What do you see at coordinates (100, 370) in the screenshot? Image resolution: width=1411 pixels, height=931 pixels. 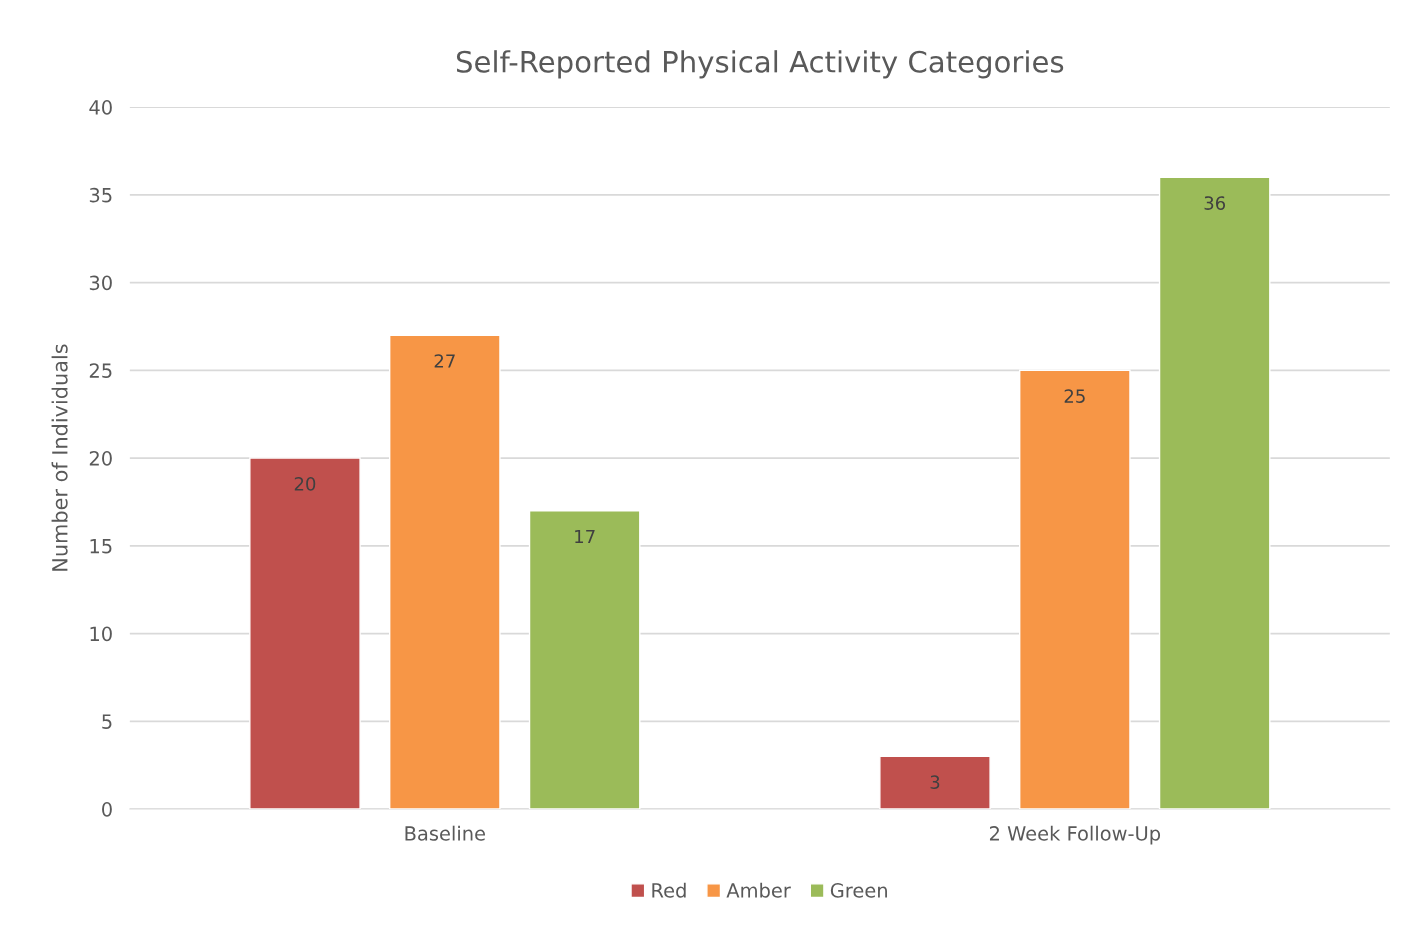 I see `y-tick-label: 25` at bounding box center [100, 370].